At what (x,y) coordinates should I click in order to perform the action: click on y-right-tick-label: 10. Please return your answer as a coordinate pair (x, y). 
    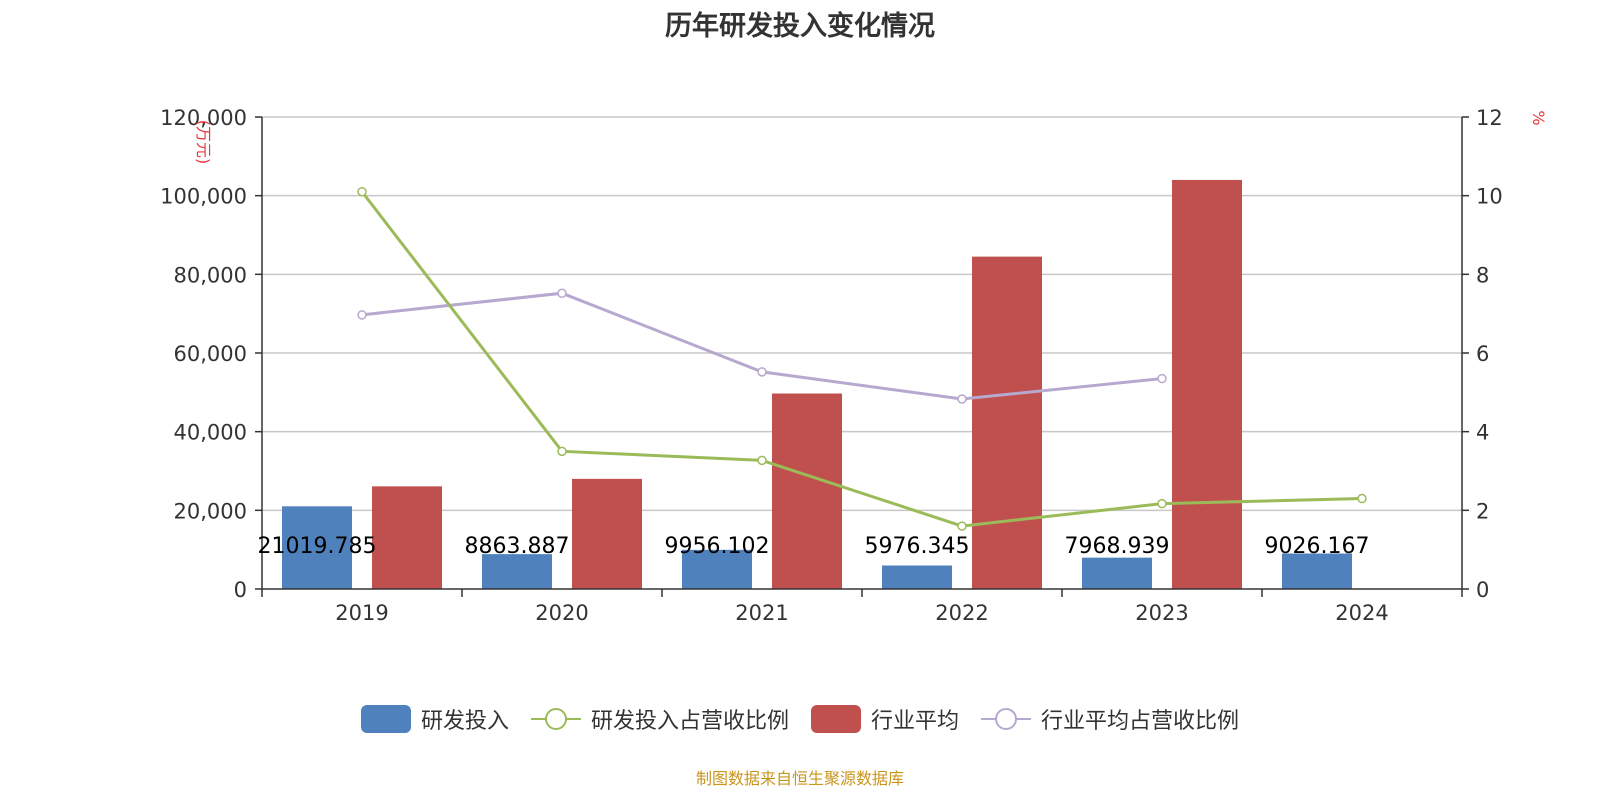
    Looking at the image, I should click on (1489, 197).